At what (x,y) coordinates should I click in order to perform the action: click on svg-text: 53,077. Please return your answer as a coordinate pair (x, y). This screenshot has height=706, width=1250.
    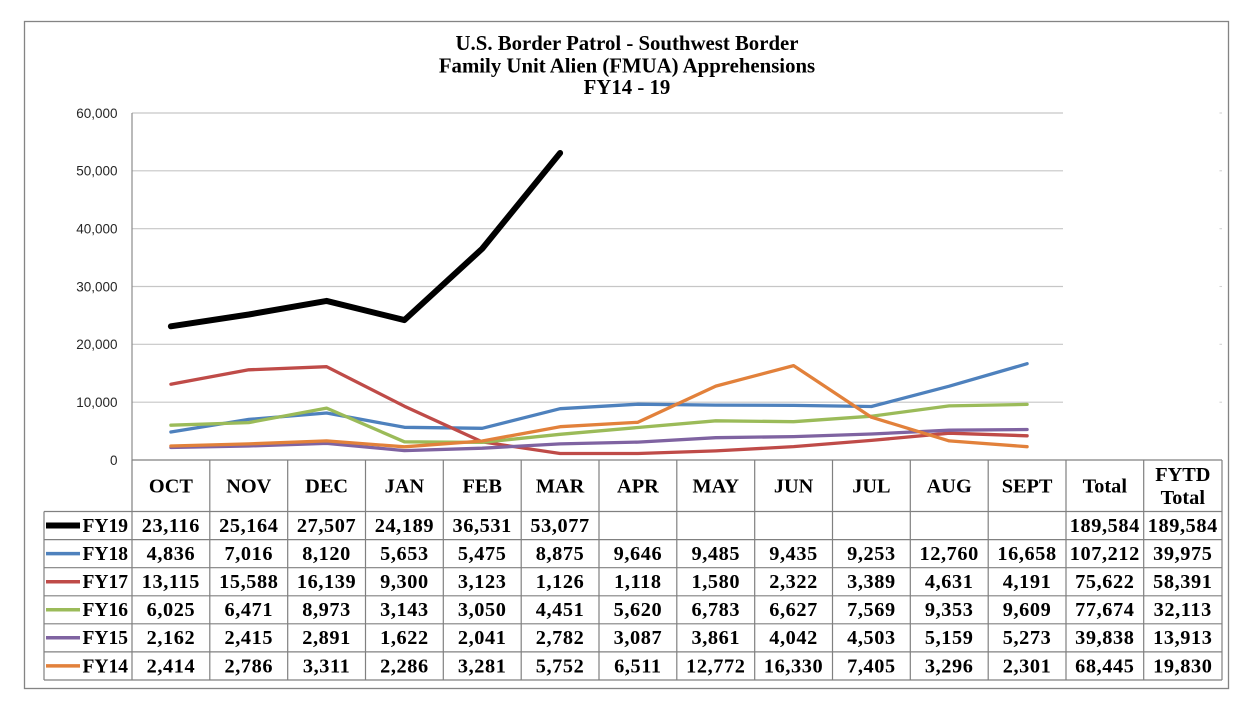
    Looking at the image, I should click on (559, 526).